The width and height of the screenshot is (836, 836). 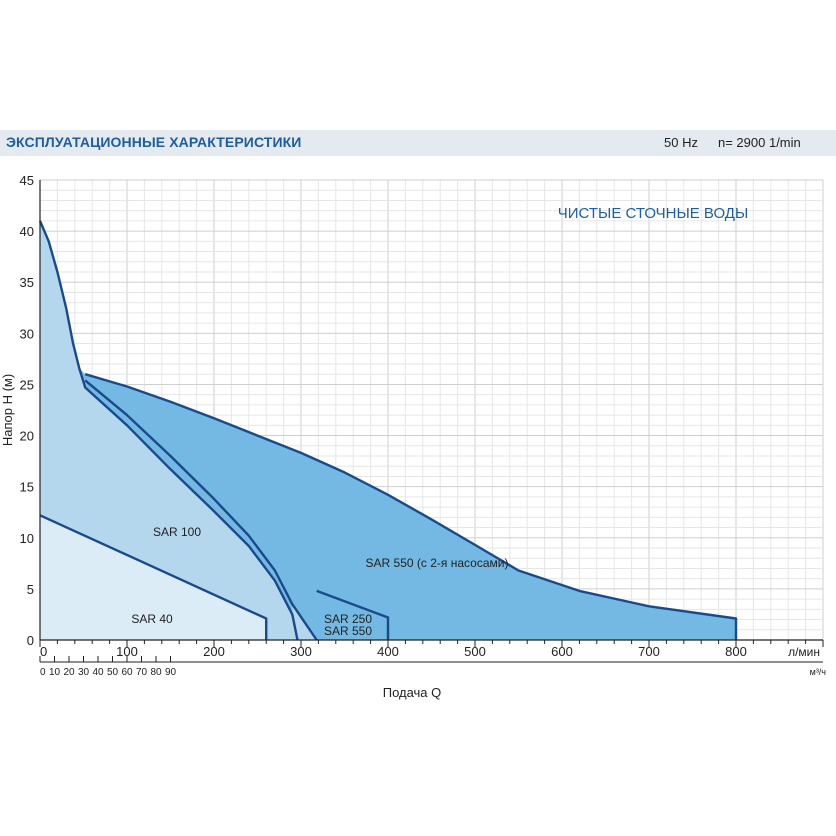 I want to click on x-tick-label: 200, so click(x=214, y=651).